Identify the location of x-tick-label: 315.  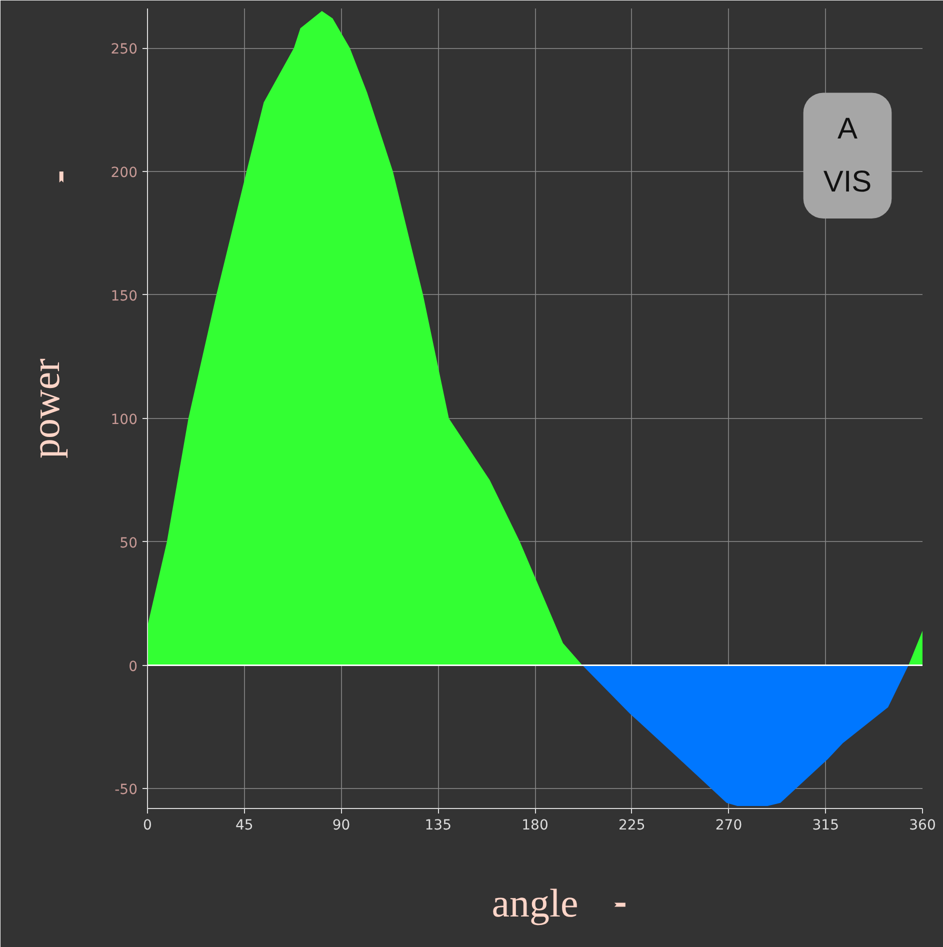
(825, 826).